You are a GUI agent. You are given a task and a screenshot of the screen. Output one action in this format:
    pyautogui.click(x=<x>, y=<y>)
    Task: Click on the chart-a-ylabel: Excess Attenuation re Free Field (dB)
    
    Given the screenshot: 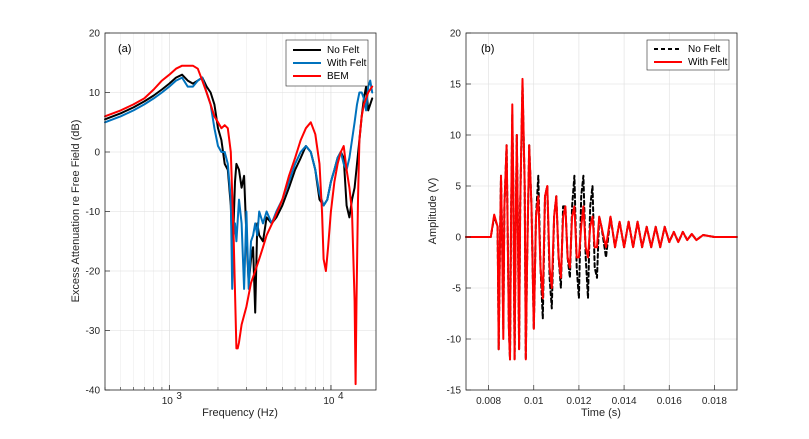 What is the action you would take?
    pyautogui.click(x=76, y=211)
    